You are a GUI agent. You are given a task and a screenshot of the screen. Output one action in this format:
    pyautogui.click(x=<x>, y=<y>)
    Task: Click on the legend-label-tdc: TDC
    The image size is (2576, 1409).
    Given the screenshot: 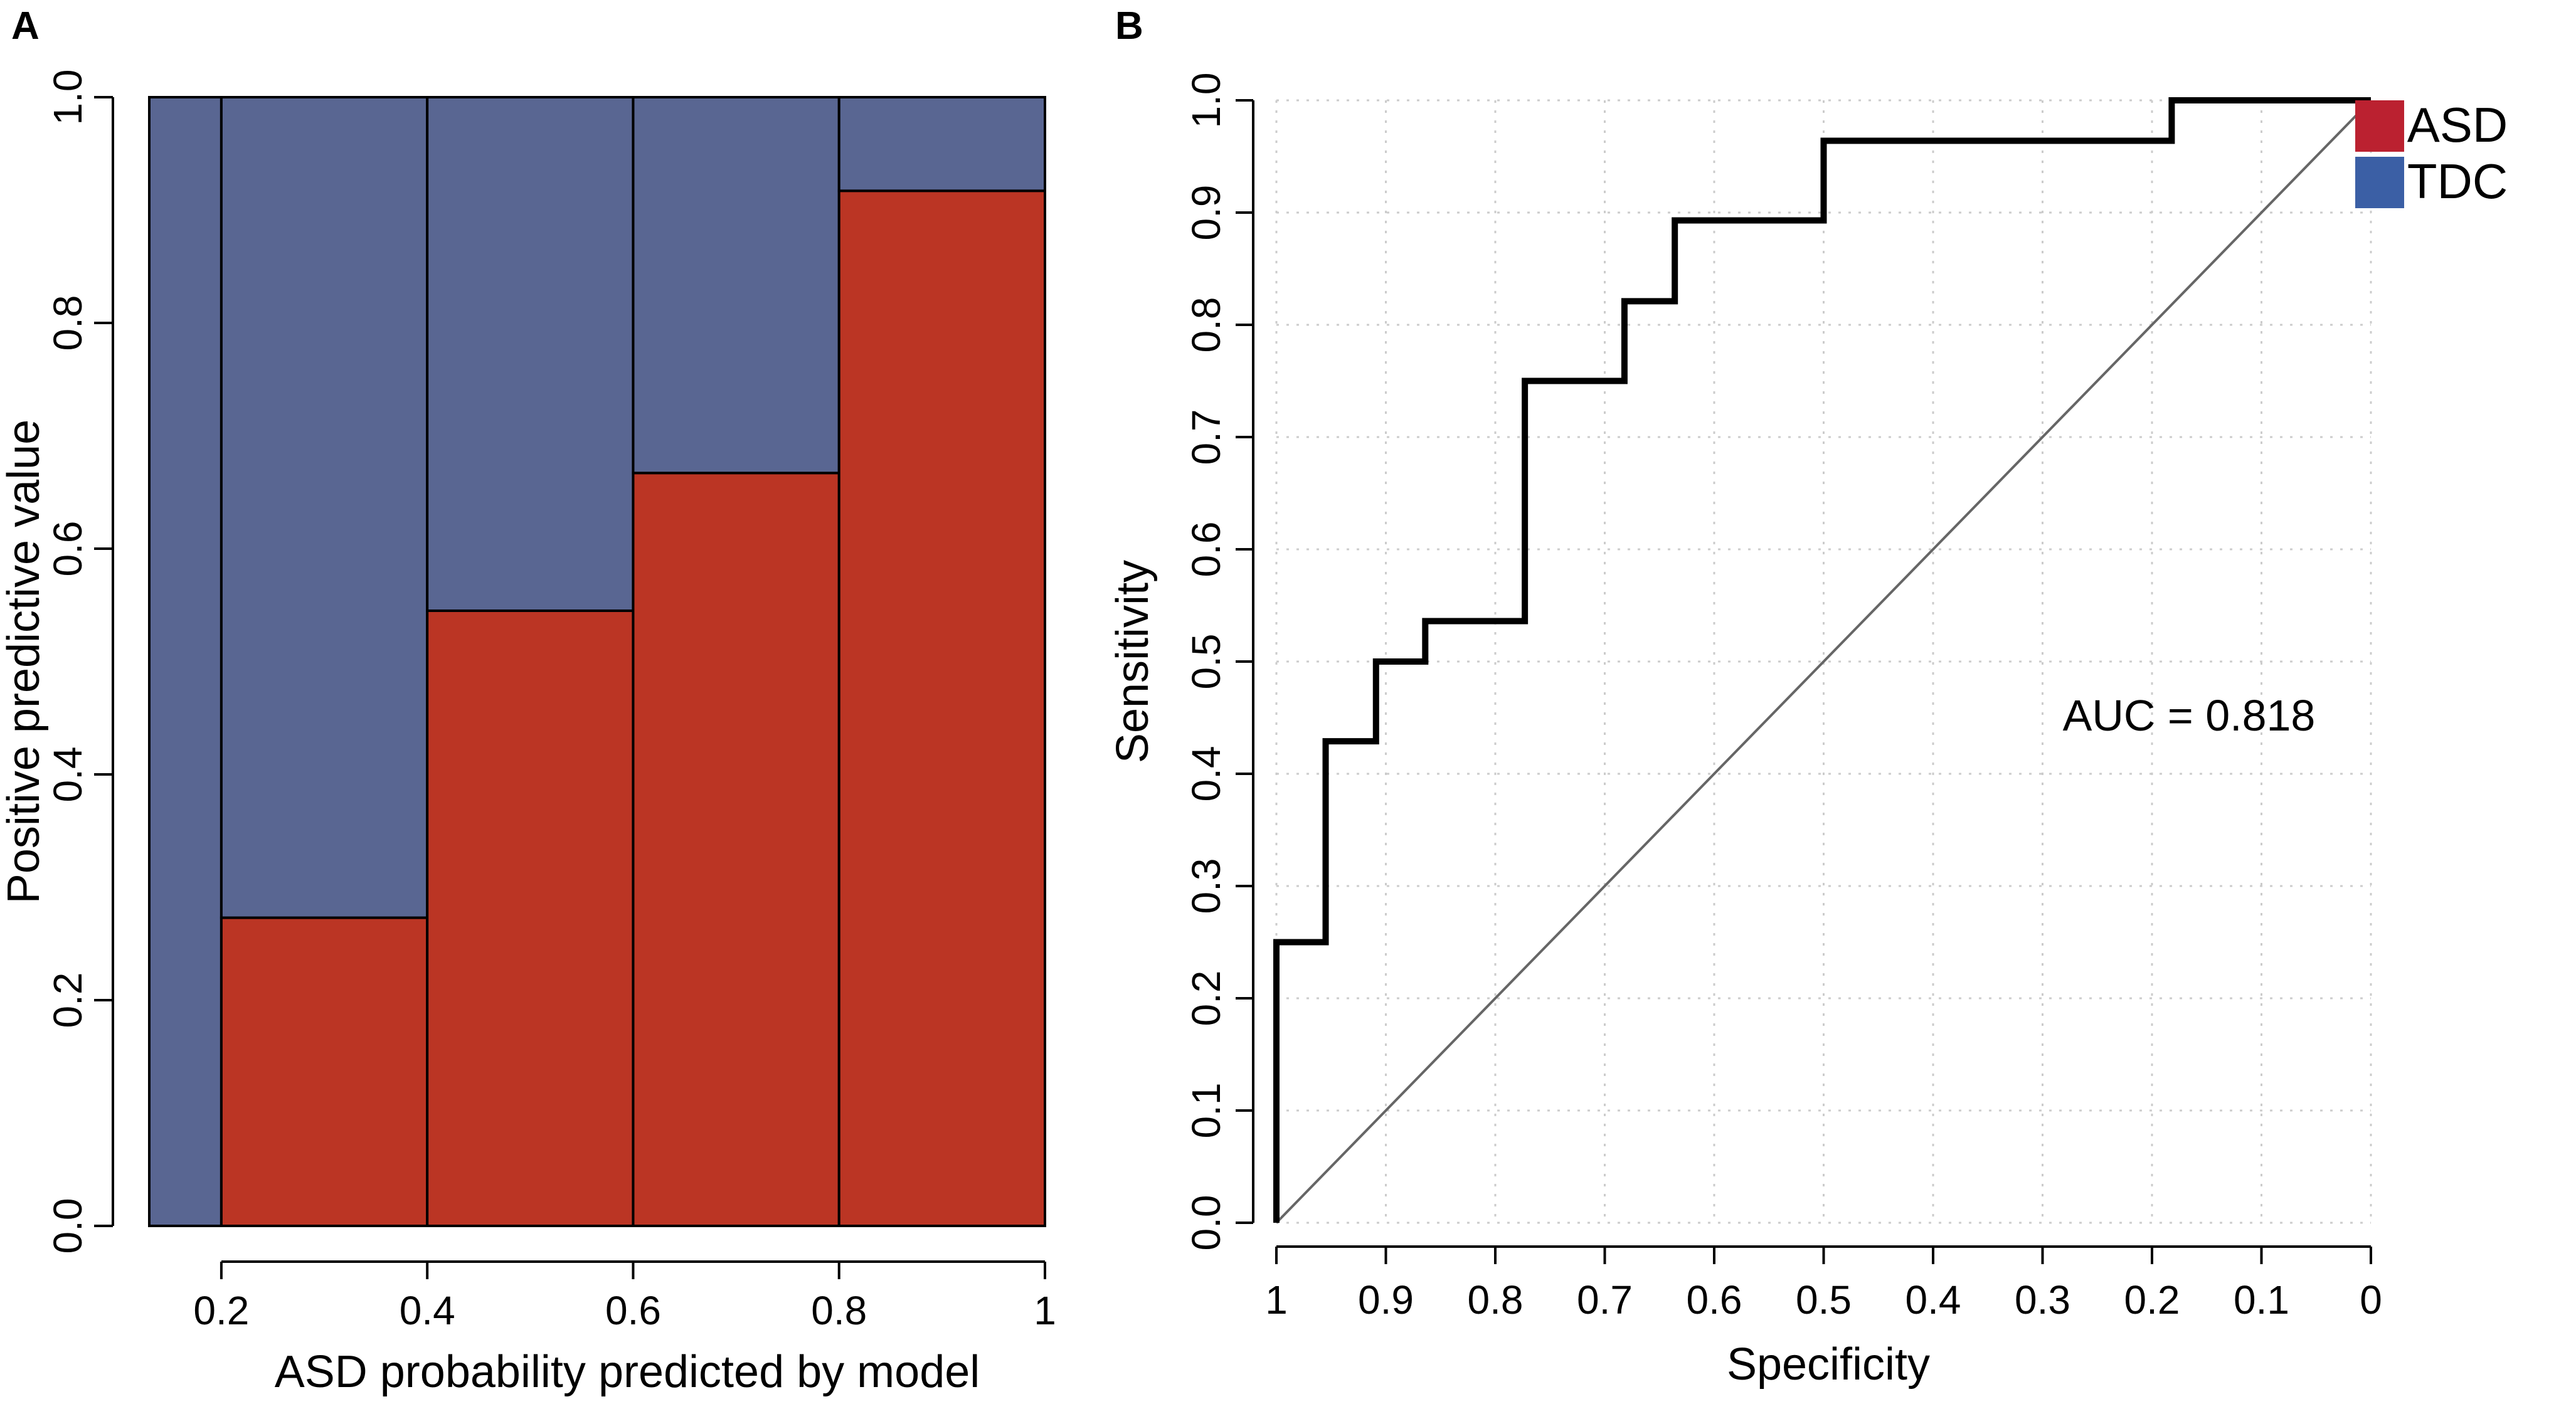 What is the action you would take?
    pyautogui.click(x=2457, y=181)
    